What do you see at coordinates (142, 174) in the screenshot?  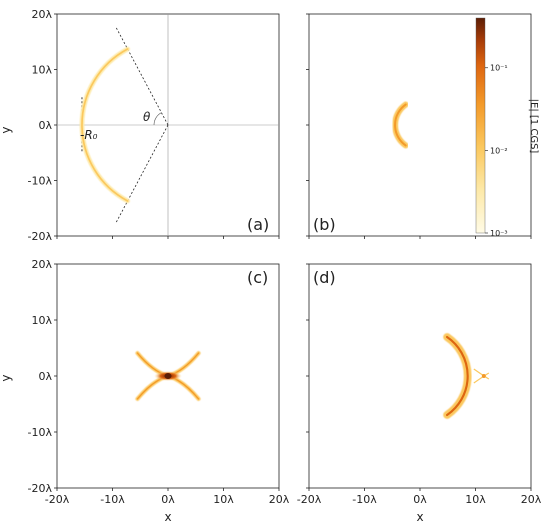 I see `panel-a-aperture-line-lower` at bounding box center [142, 174].